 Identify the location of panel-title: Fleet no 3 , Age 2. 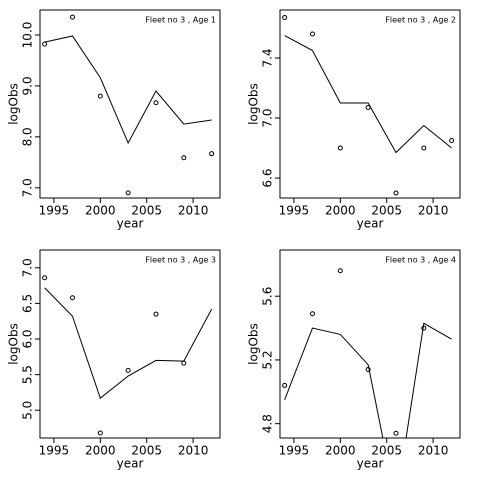
(420, 20).